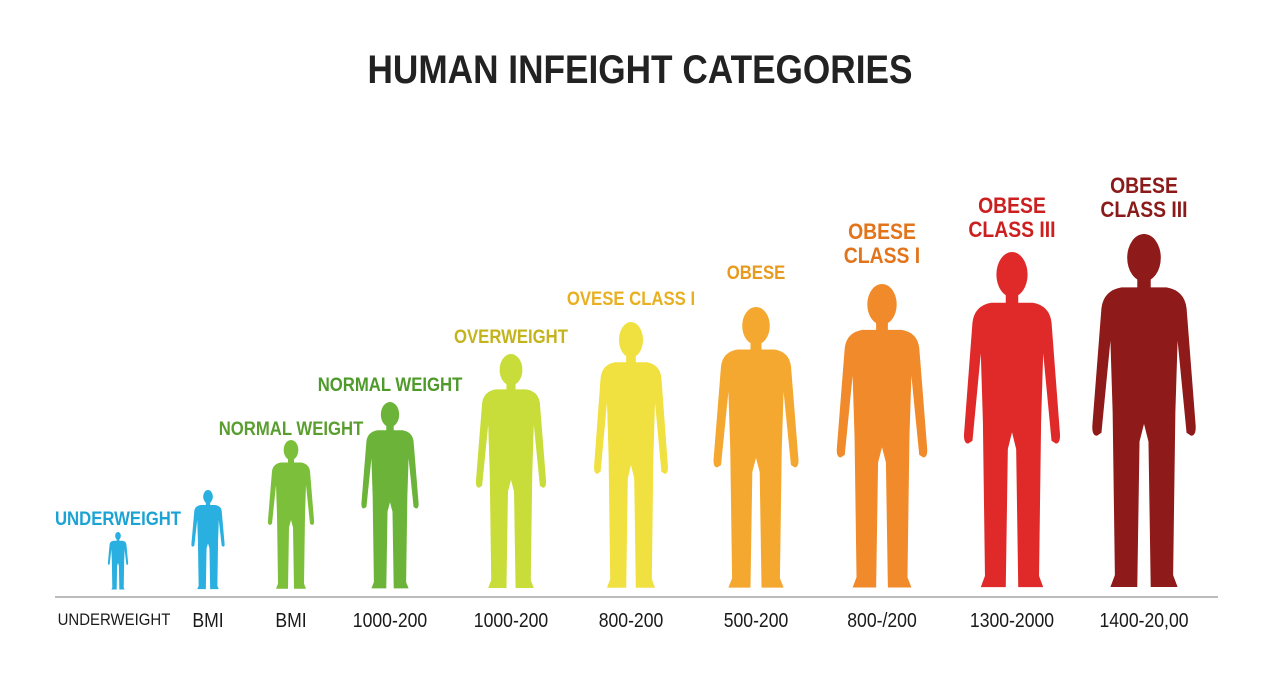 This screenshot has width=1280, height=698. I want to click on category-label: UNDERWEIGHT, so click(118, 519).